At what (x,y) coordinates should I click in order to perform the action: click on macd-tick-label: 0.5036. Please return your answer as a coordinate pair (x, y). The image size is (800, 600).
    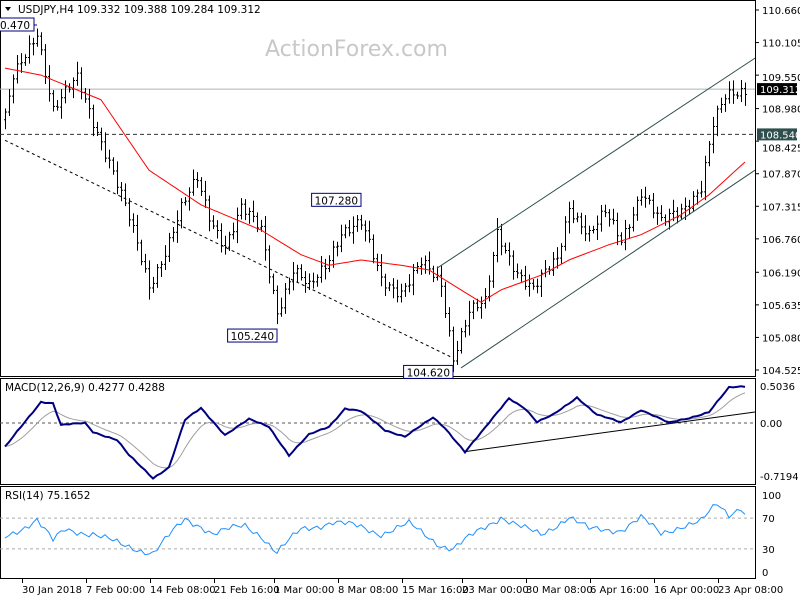
    Looking at the image, I should click on (777, 387).